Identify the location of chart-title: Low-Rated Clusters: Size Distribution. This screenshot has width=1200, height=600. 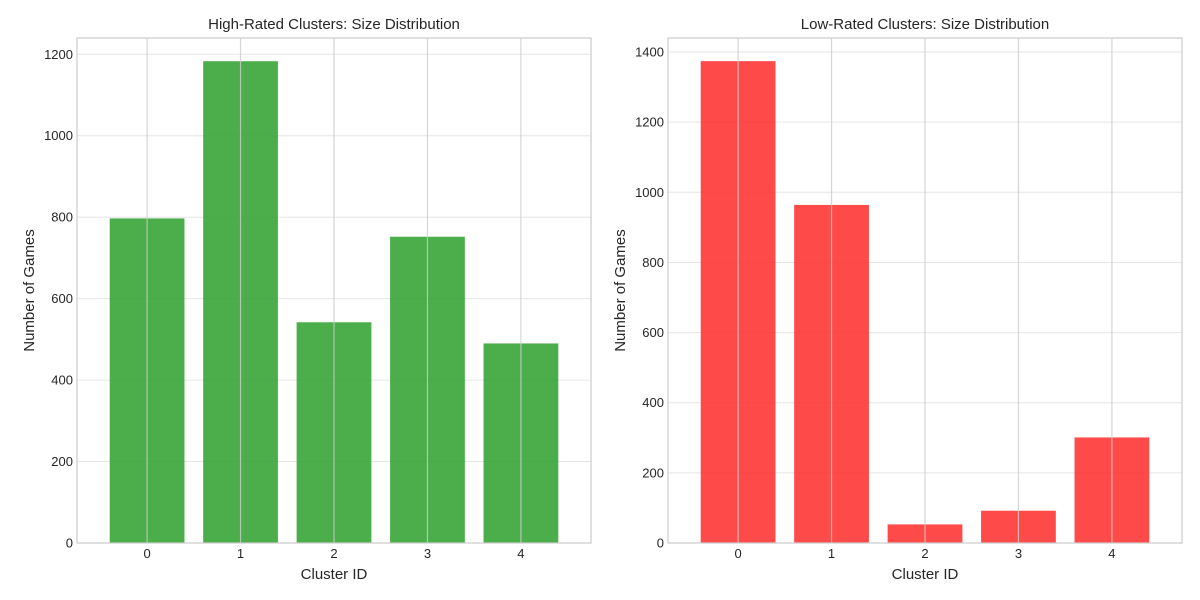
(925, 24).